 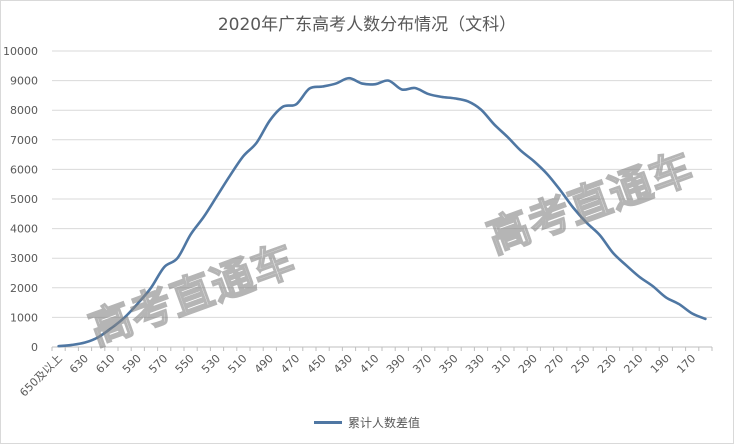 What do you see at coordinates (34, 347) in the screenshot?
I see `y-tick-label: 0` at bounding box center [34, 347].